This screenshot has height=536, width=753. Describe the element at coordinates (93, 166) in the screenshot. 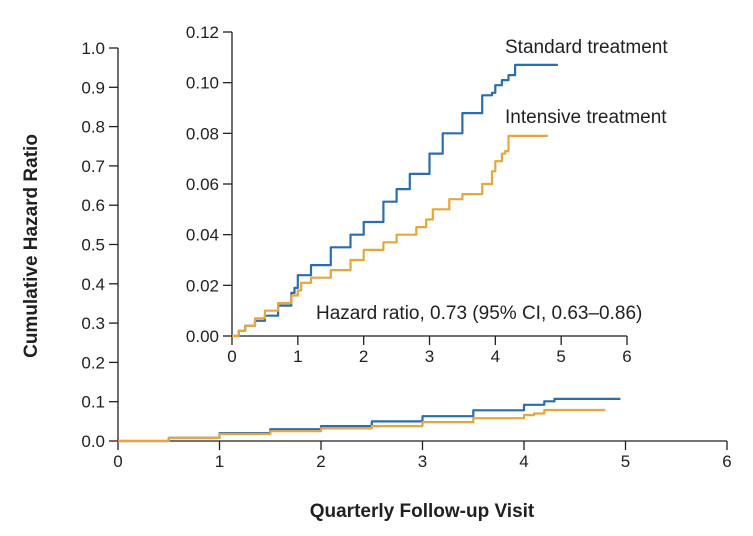

I see `main-y-tick-label: 0.7` at that location.